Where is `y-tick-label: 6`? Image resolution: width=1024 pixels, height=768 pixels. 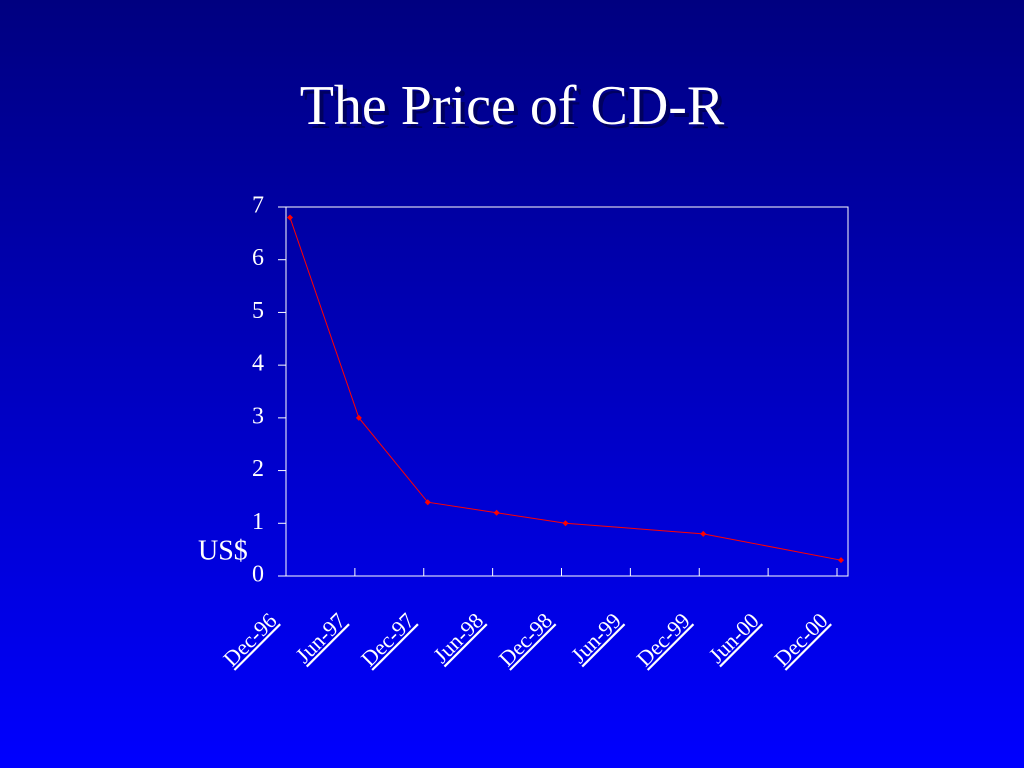
y-tick-label: 6 is located at coordinates (258, 258).